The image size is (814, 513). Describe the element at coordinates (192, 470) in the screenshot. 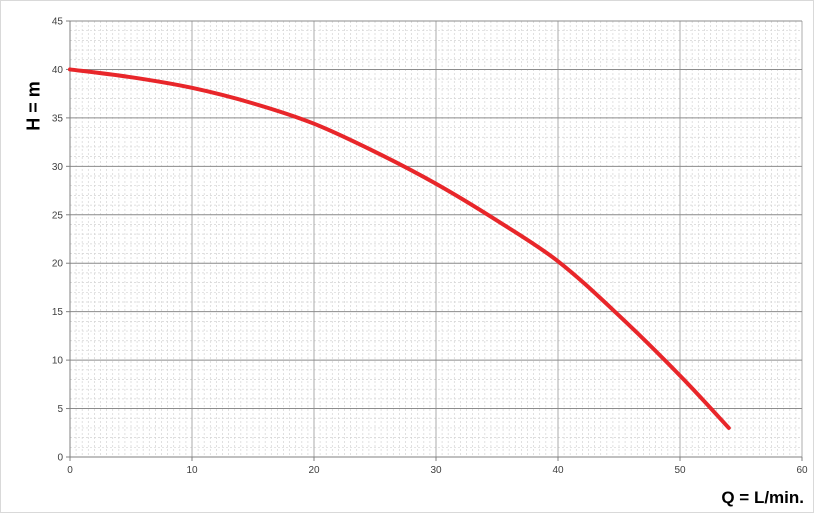

I see `x-tick-label: 10` at that location.